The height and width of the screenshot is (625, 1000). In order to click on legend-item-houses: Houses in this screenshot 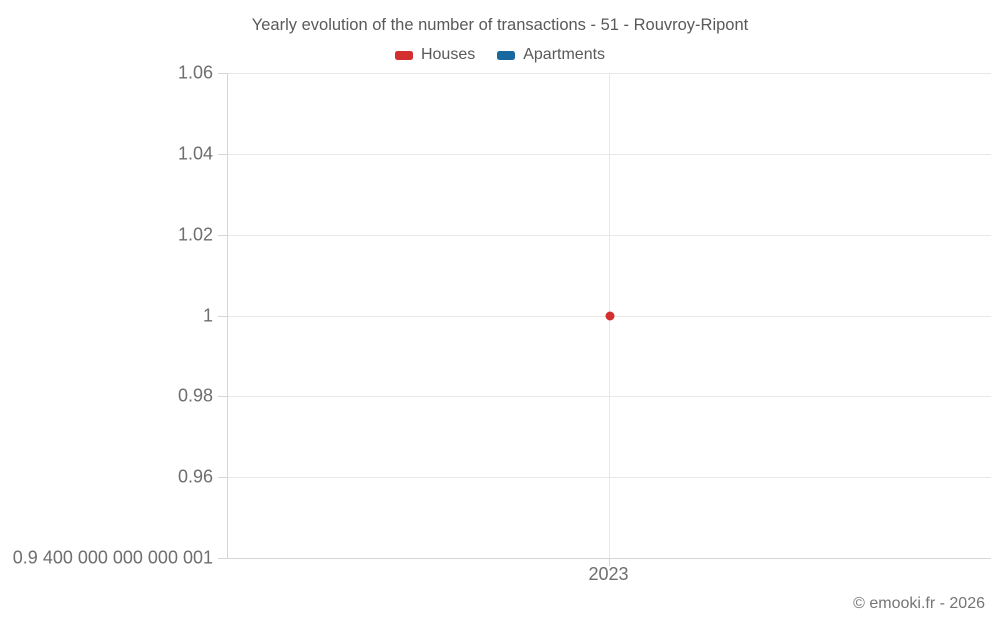, I will do `click(435, 55)`.